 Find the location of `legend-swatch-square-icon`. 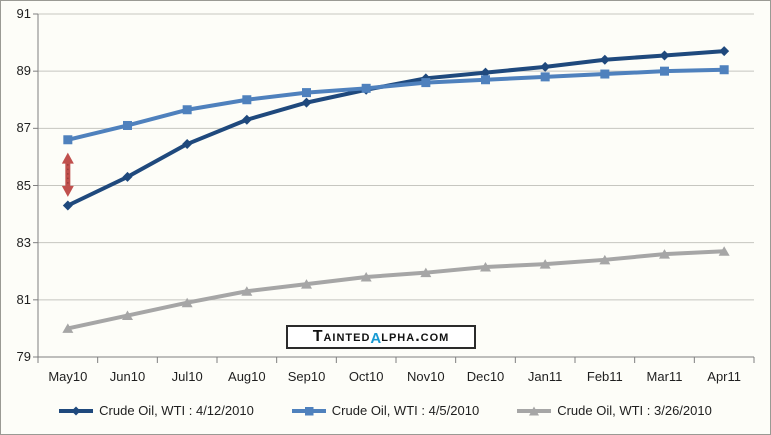

legend-swatch-square-icon is located at coordinates (308, 410).